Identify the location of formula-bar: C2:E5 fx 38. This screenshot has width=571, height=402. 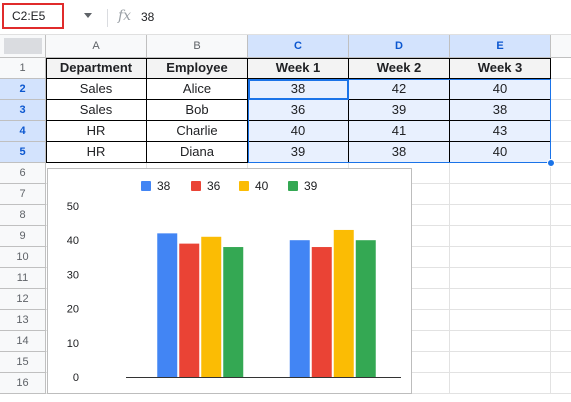
(285, 17).